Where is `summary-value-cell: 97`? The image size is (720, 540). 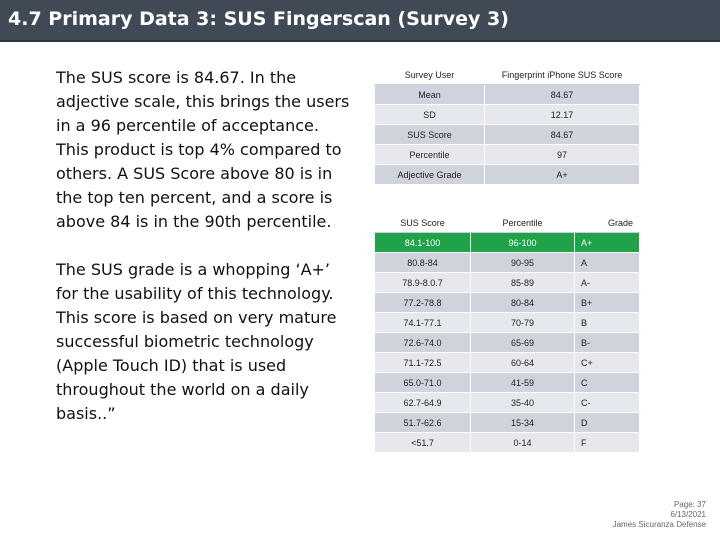 summary-value-cell: 97 is located at coordinates (562, 154).